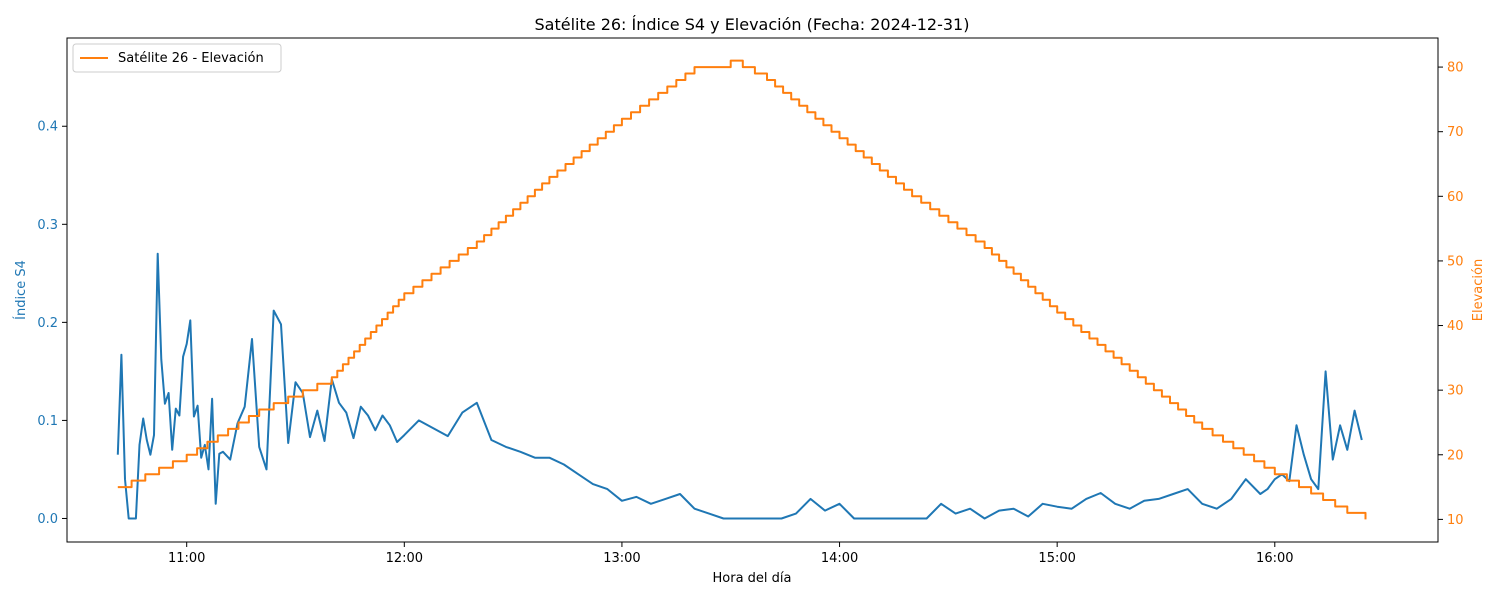  What do you see at coordinates (752, 578) in the screenshot?
I see `x-axis-label: Hora del día` at bounding box center [752, 578].